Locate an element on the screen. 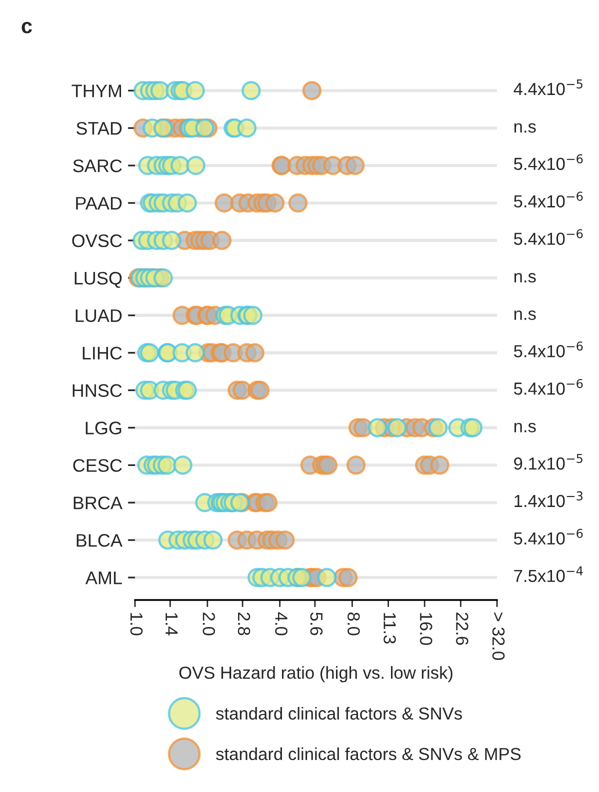  y-tick-label: LIHC is located at coordinates (102, 353).